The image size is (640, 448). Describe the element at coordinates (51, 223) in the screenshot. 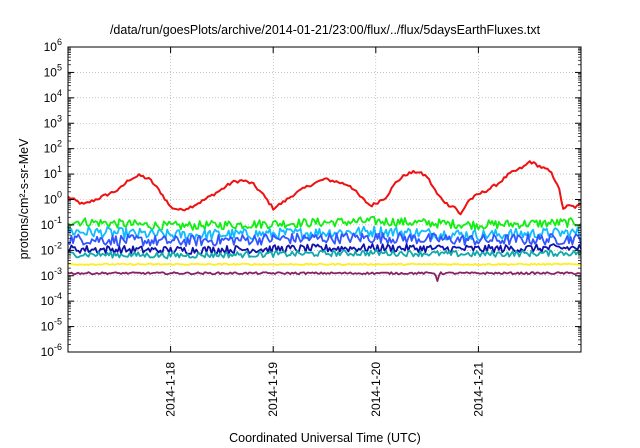

I see `y-tick-label: 10⁻¹` at that location.